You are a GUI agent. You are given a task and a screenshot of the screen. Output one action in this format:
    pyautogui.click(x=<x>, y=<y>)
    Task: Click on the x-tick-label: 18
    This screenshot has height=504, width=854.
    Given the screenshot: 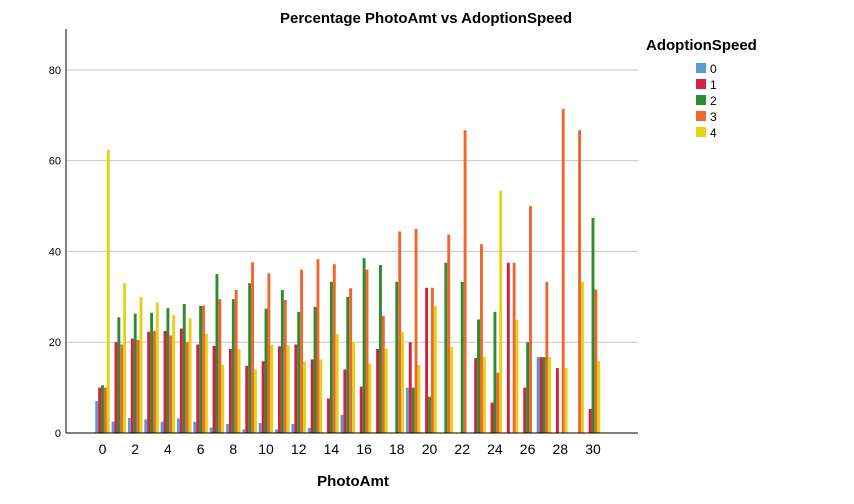 What is the action you would take?
    pyautogui.click(x=397, y=449)
    